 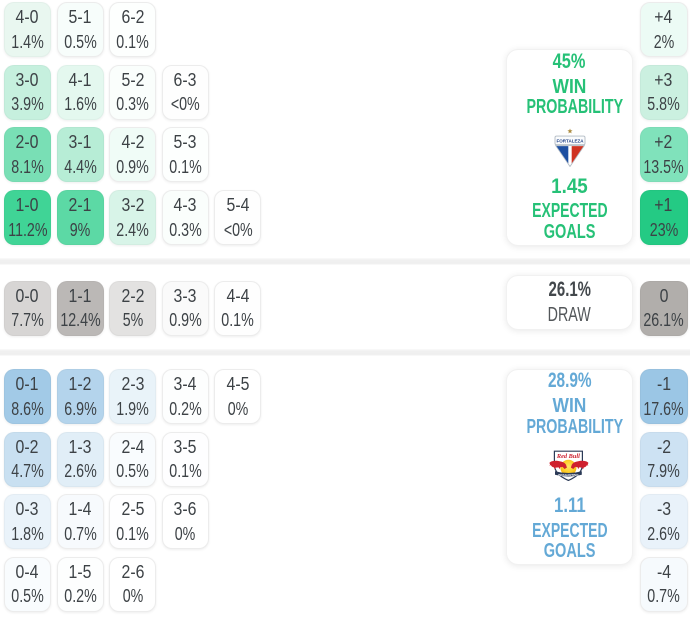 I want to click on svg-text: Red Bull, so click(x=568, y=457).